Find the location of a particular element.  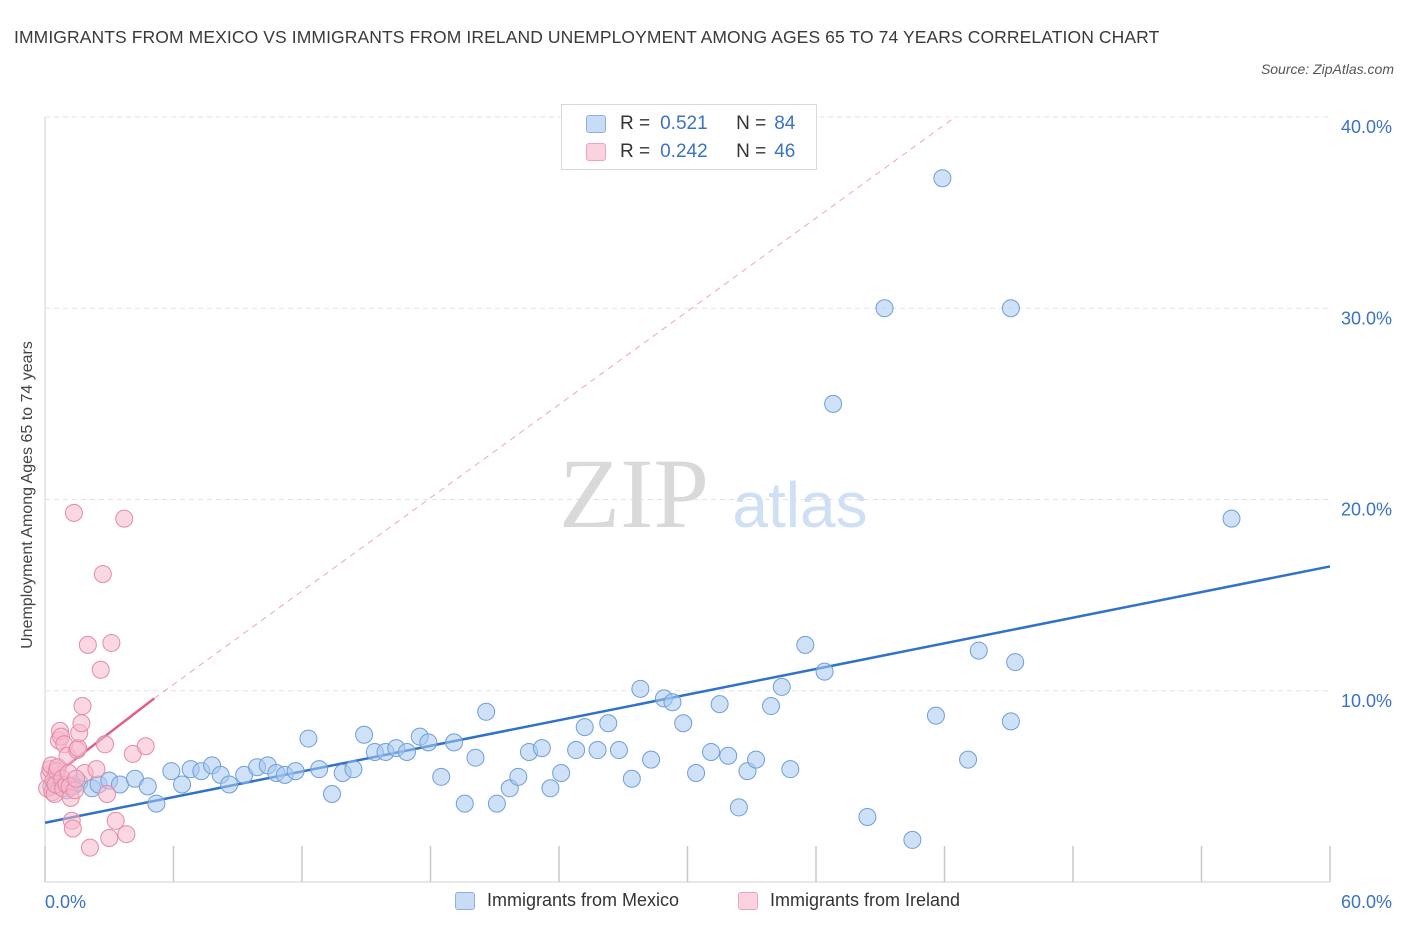

mexico-swatch is located at coordinates (596, 124).